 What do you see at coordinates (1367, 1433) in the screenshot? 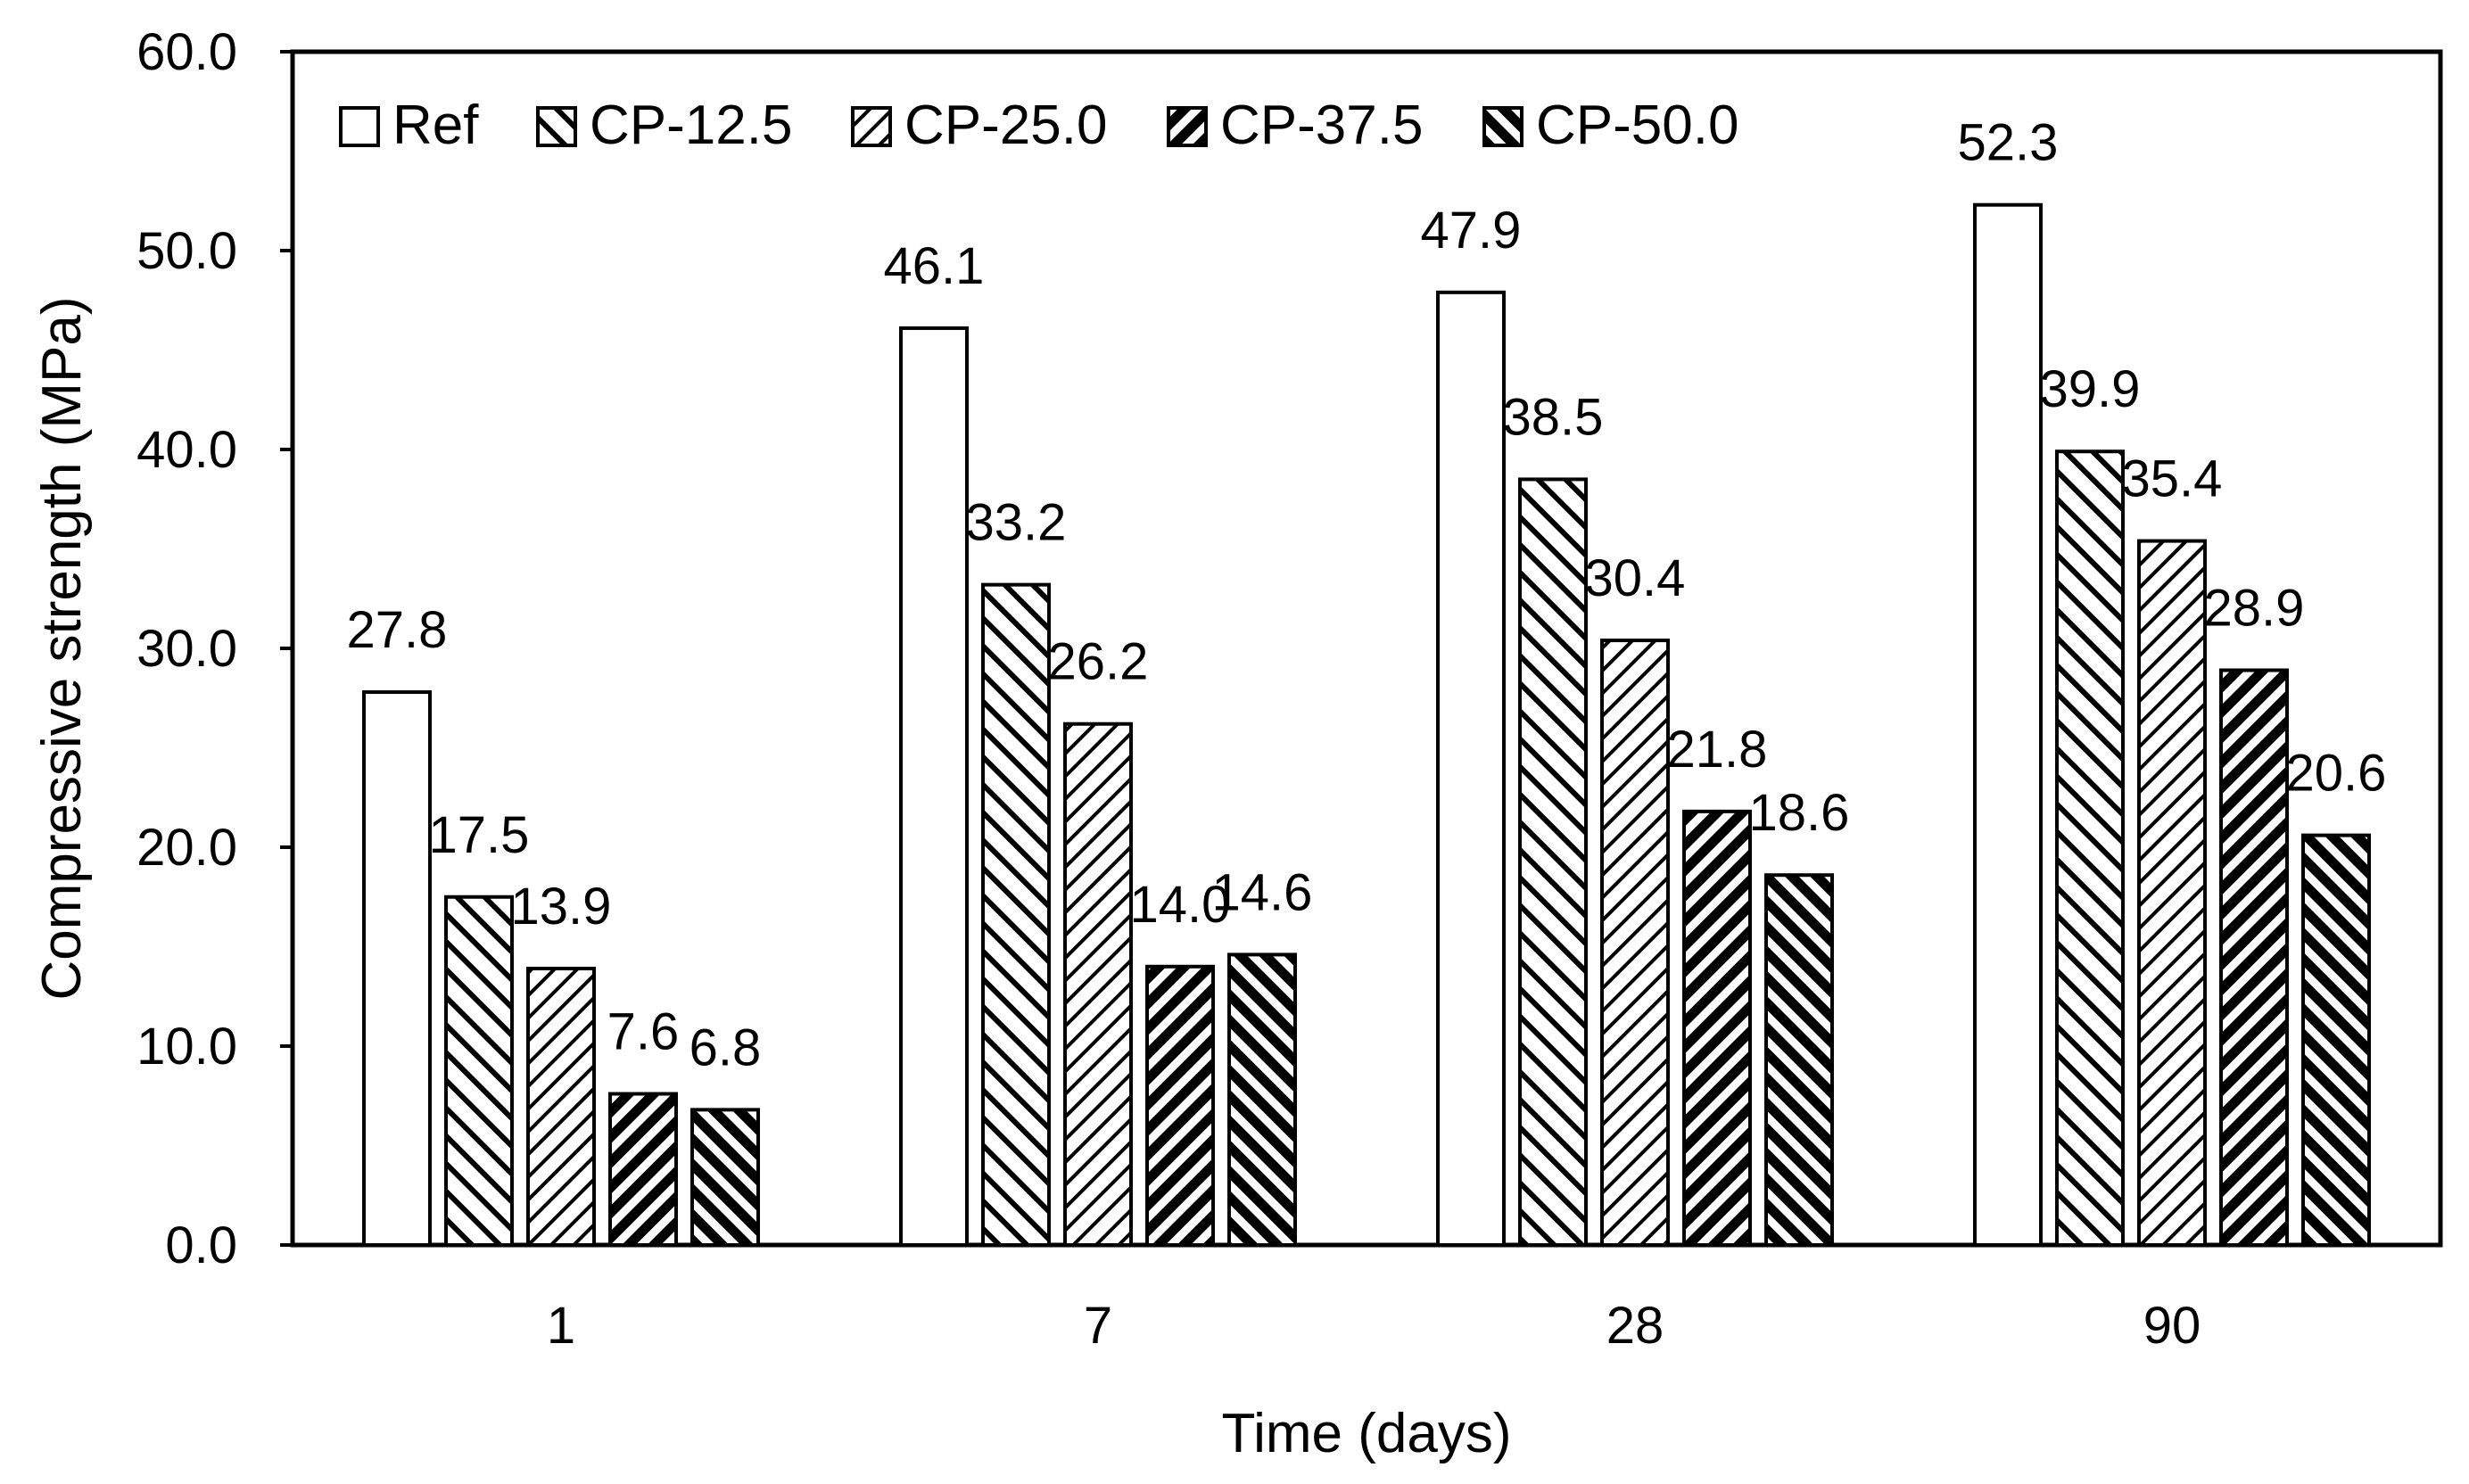
I see `x-axis-title: Time (days)` at bounding box center [1367, 1433].